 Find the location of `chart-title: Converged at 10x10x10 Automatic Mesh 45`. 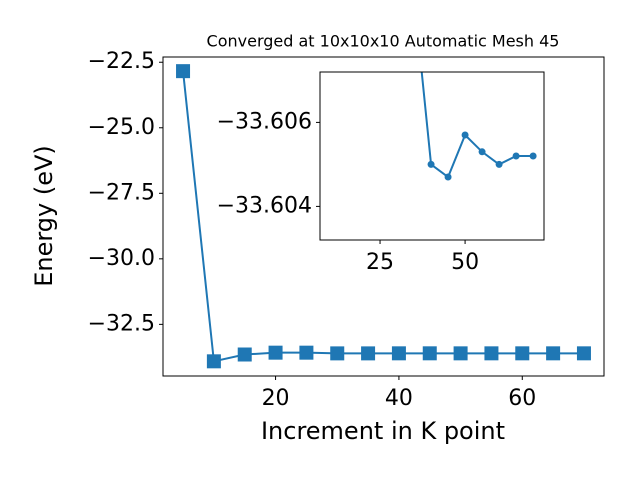

chart-title: Converged at 10x10x10 Automatic Mesh 45 is located at coordinates (383, 41).